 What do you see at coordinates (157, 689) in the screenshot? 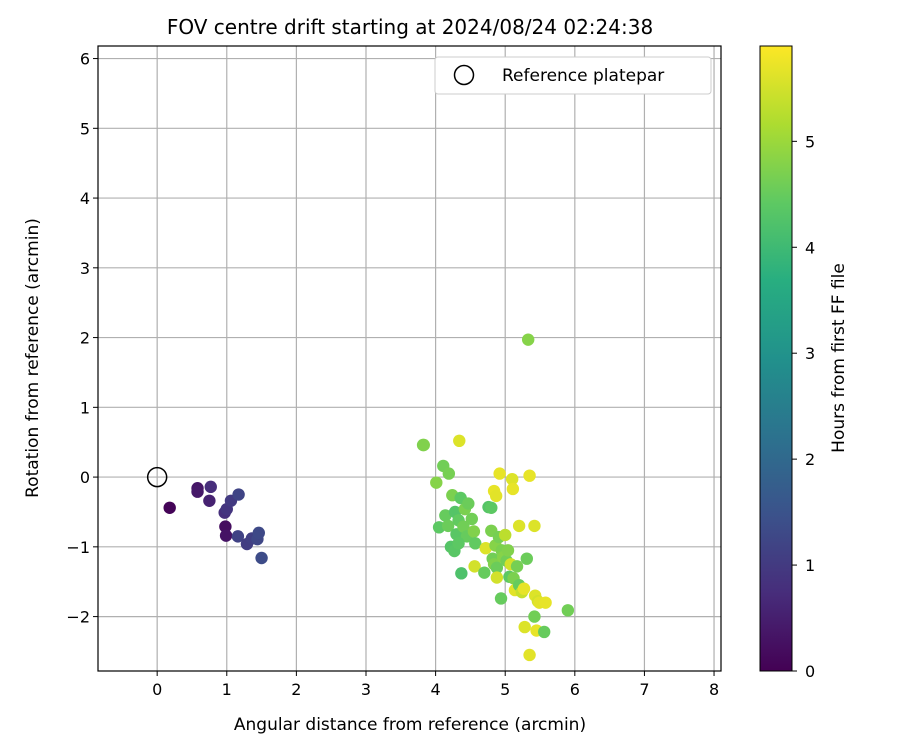
I see `x-tick-label: 0` at bounding box center [157, 689].